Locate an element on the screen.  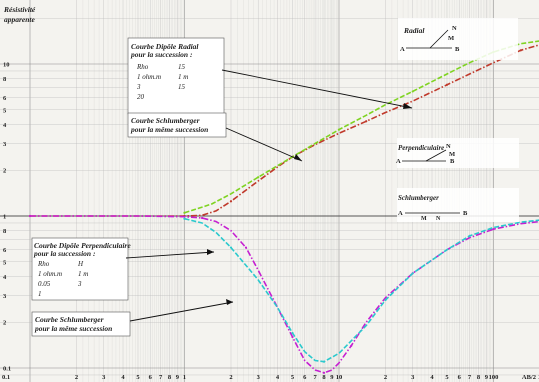
schlum-upper-pointer-arrowhead is located at coordinates (298, 157).